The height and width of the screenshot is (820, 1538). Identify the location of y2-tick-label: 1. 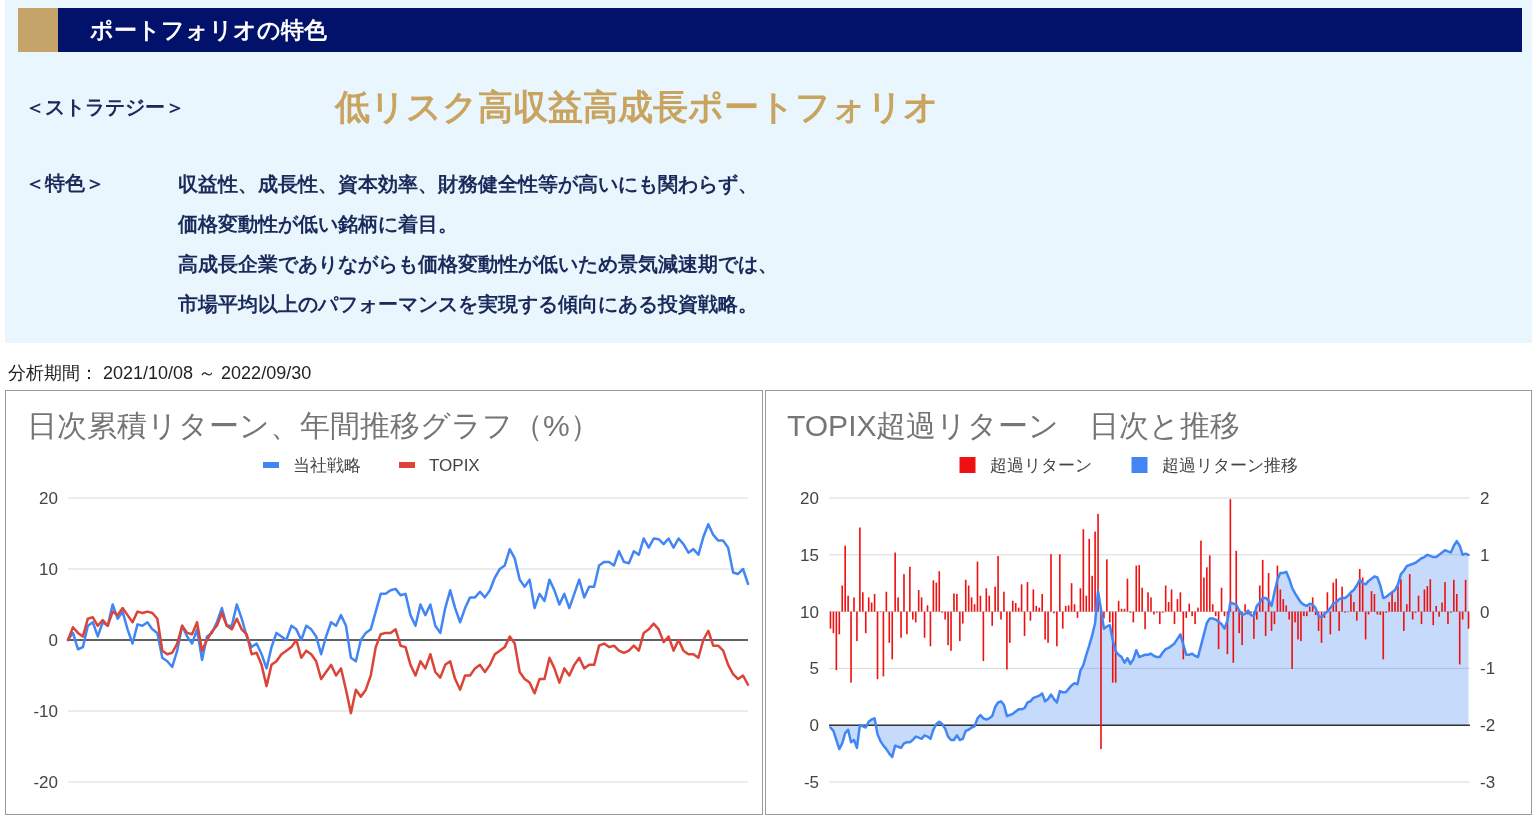
(1485, 555).